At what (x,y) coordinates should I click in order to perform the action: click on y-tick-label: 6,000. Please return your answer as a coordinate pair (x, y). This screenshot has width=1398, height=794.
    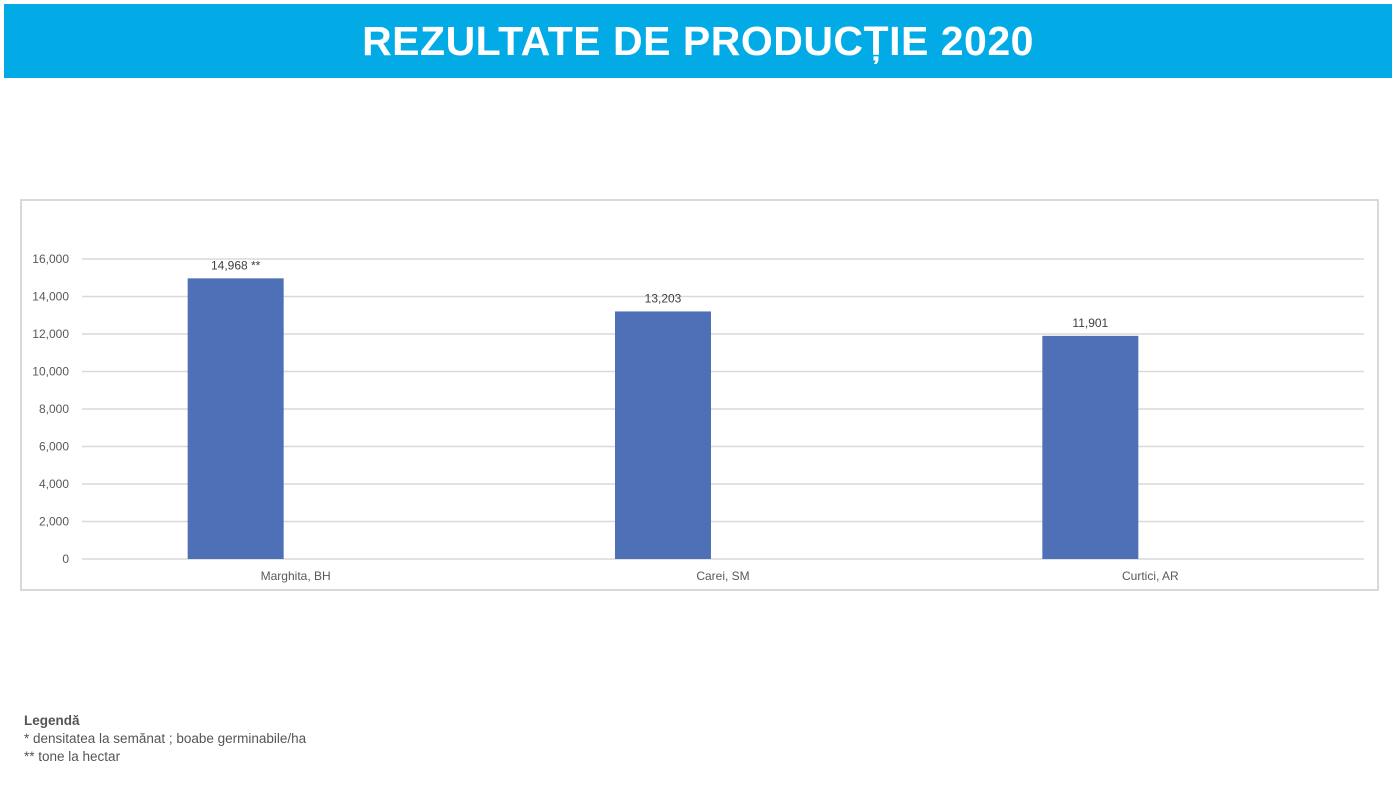
    Looking at the image, I should click on (54, 447).